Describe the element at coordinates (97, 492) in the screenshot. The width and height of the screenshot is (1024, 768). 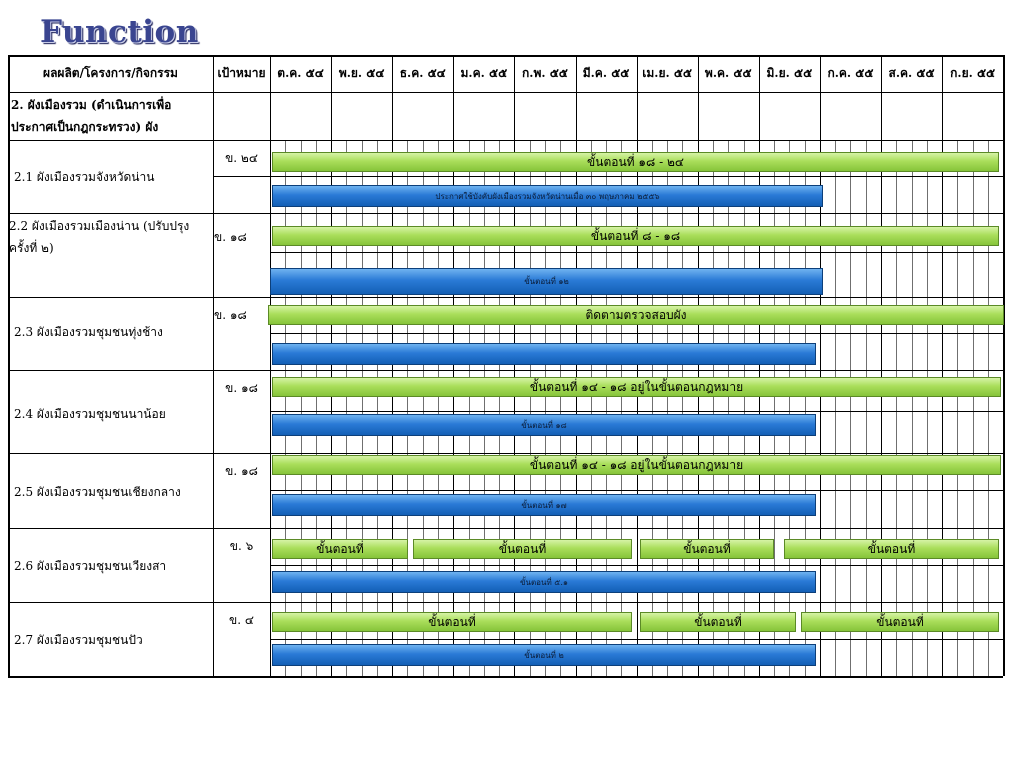
I see `activity-name: 2.5 ผังเมืองรวมชุมชนเชียงกลาง` at that location.